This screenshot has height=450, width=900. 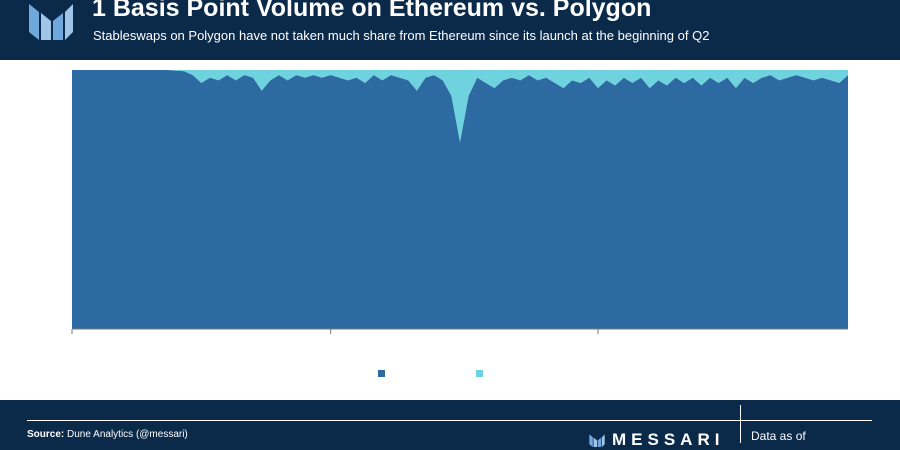 What do you see at coordinates (71, 349) in the screenshot?
I see `x-tick-label: Apr-22` at bounding box center [71, 349].